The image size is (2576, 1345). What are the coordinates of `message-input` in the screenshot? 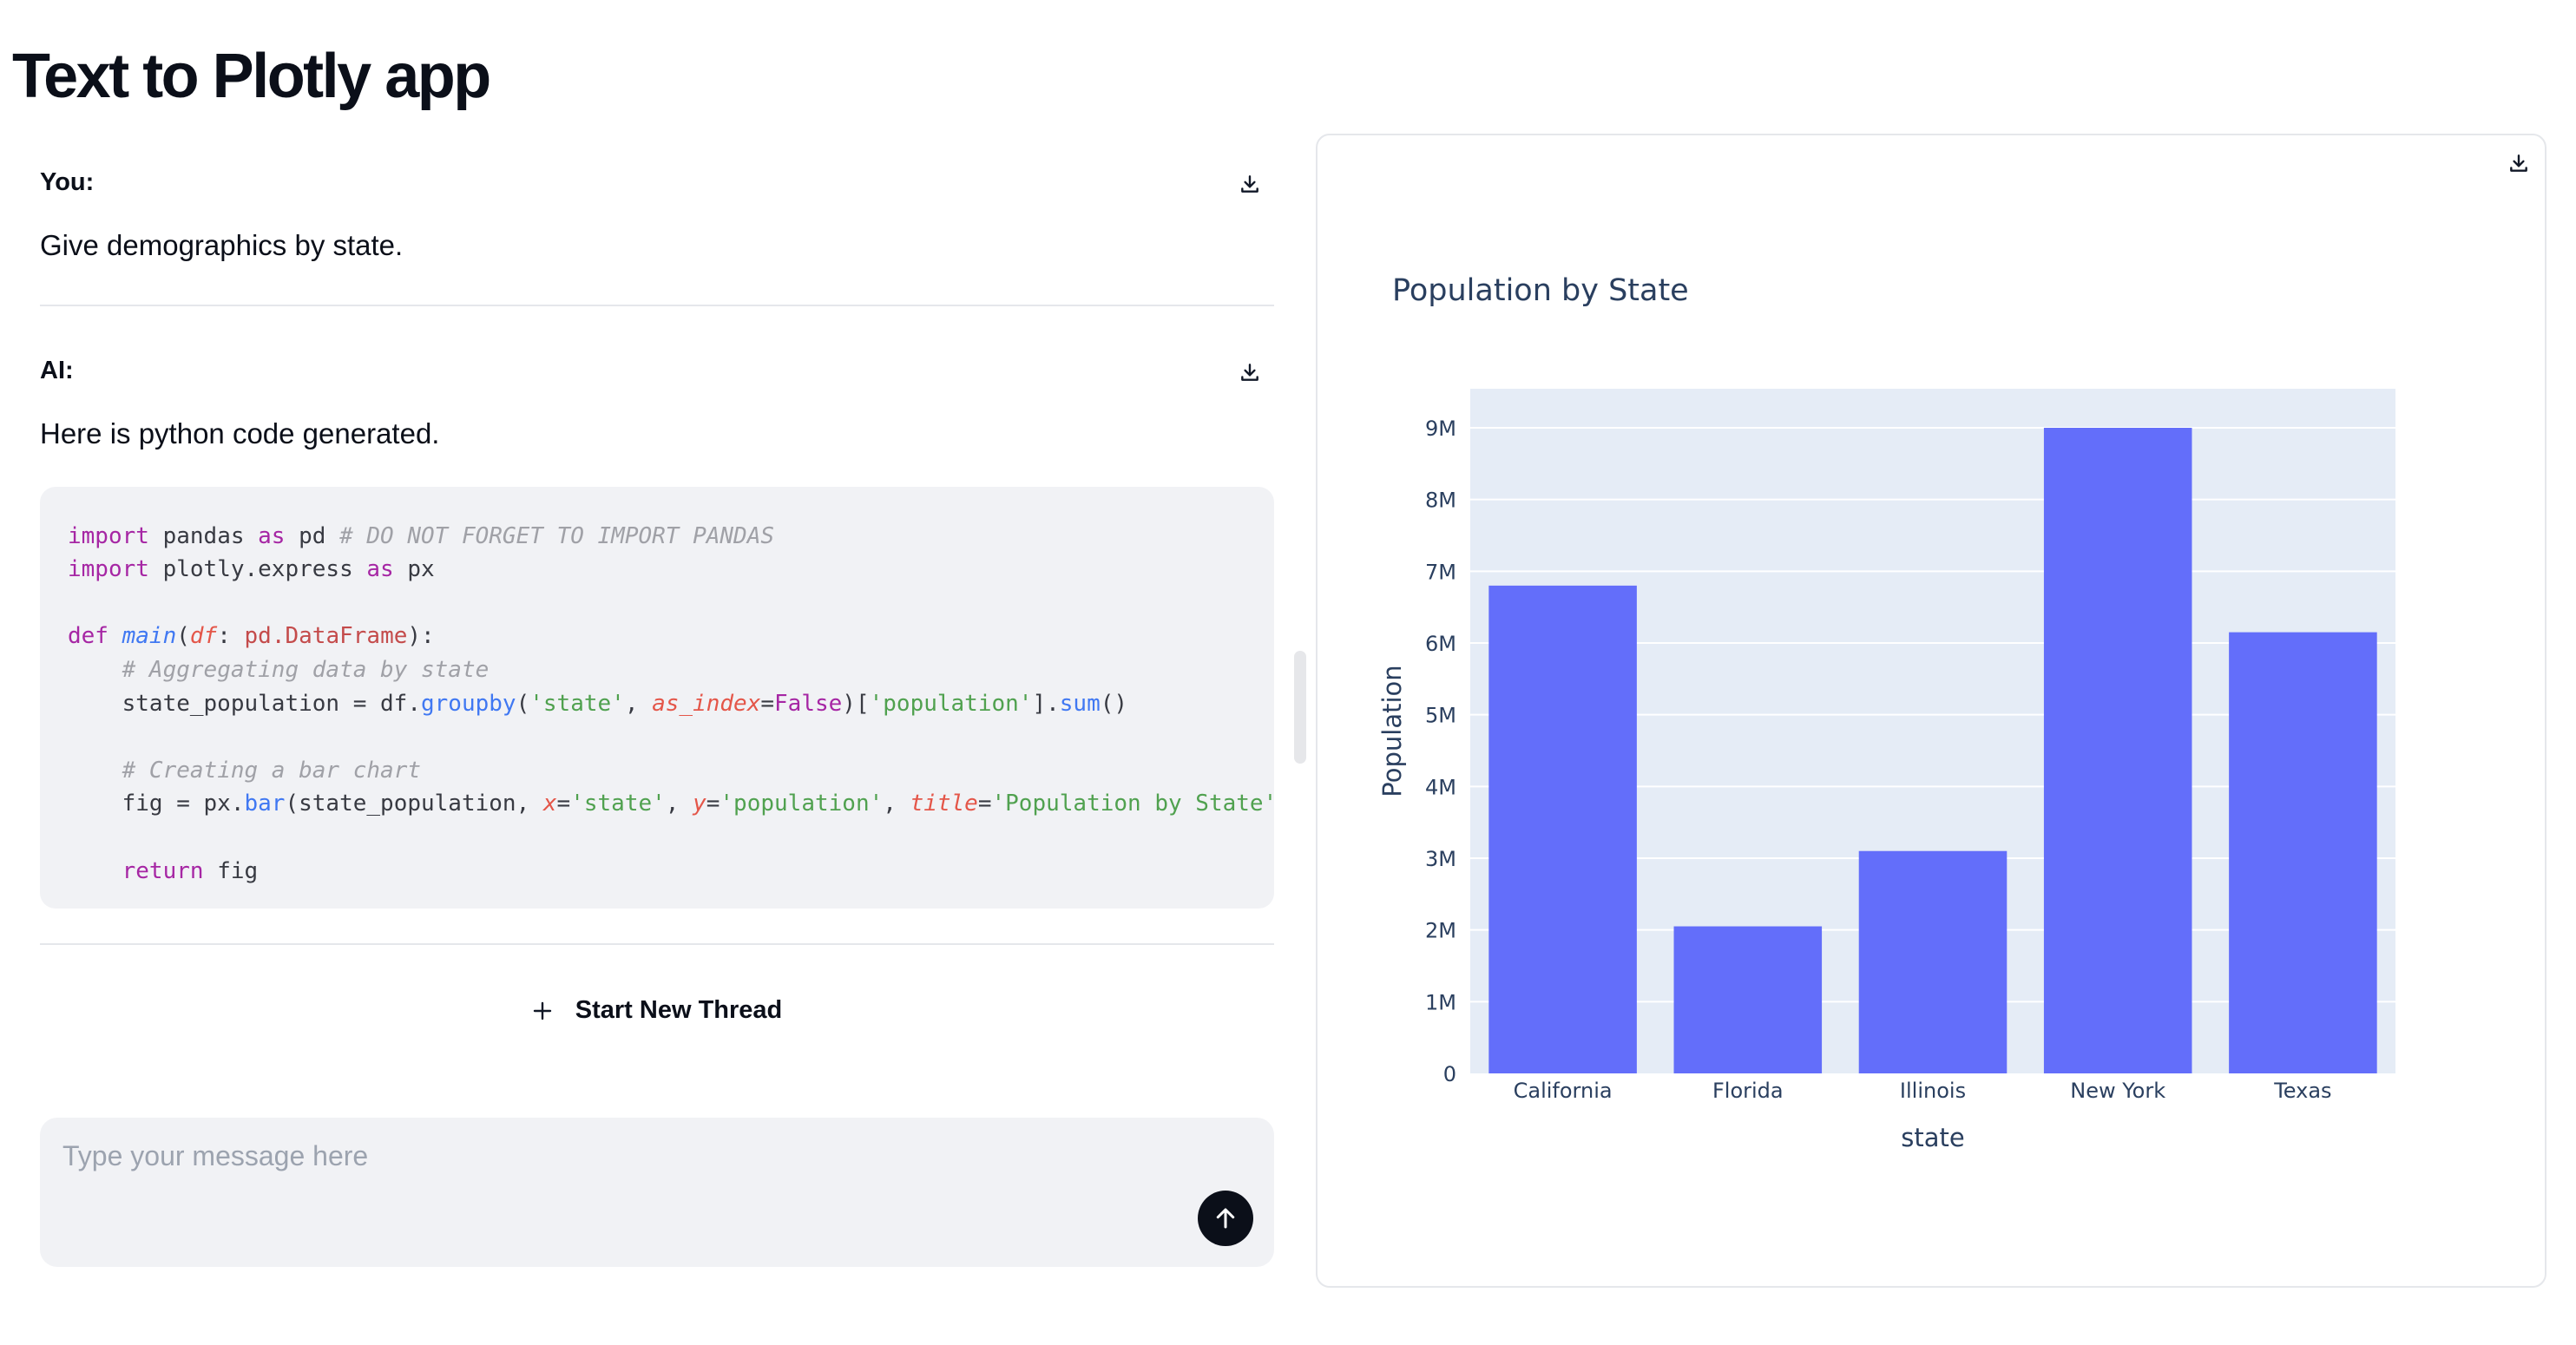 It's located at (609, 1187).